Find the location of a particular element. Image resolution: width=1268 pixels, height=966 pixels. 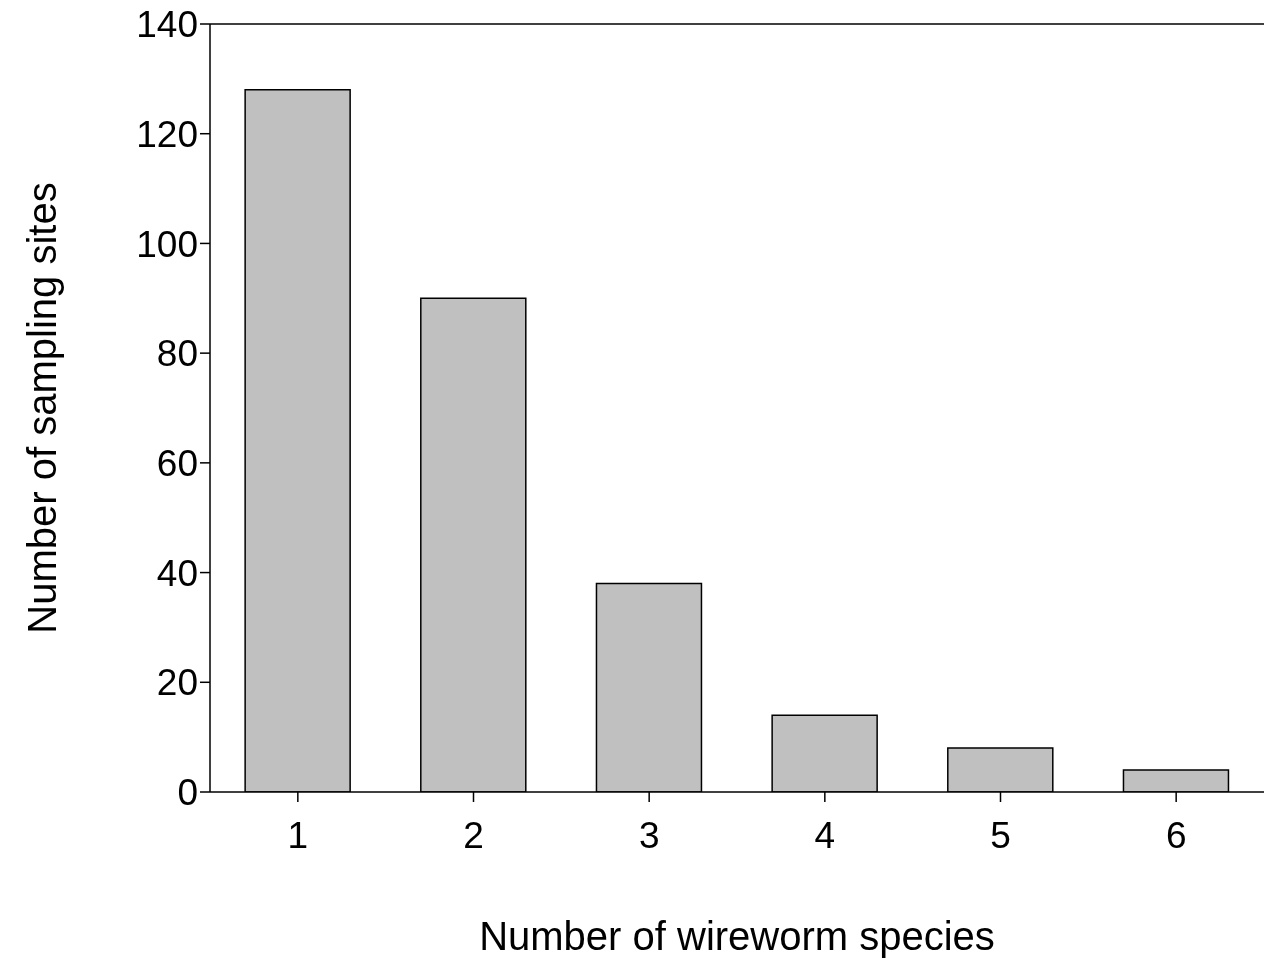

x-tick-label: 6 is located at coordinates (1176, 836).